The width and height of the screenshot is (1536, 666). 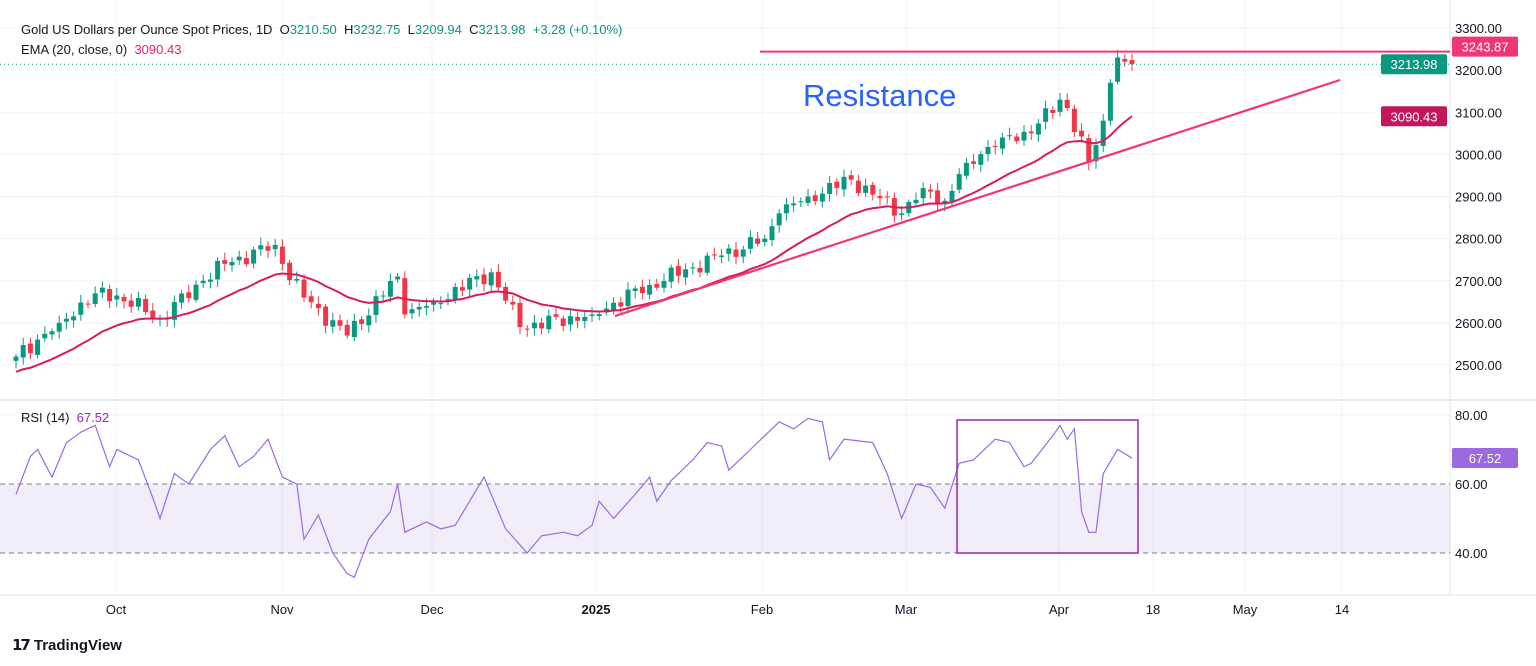 I want to click on high-value: 3232.75, so click(x=377, y=29).